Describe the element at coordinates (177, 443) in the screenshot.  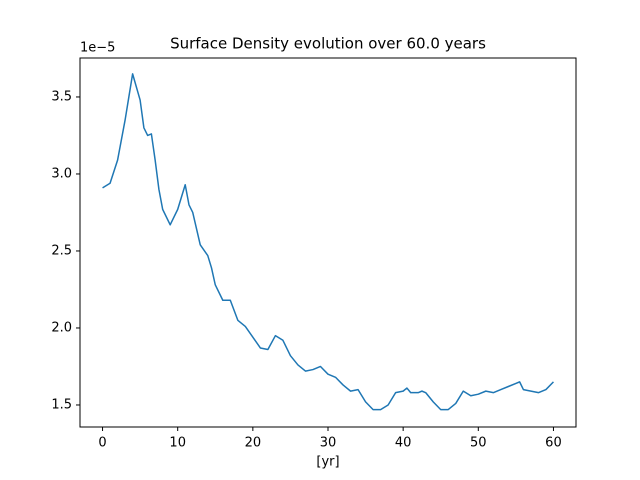
I see `x-tick-label: 10` at that location.